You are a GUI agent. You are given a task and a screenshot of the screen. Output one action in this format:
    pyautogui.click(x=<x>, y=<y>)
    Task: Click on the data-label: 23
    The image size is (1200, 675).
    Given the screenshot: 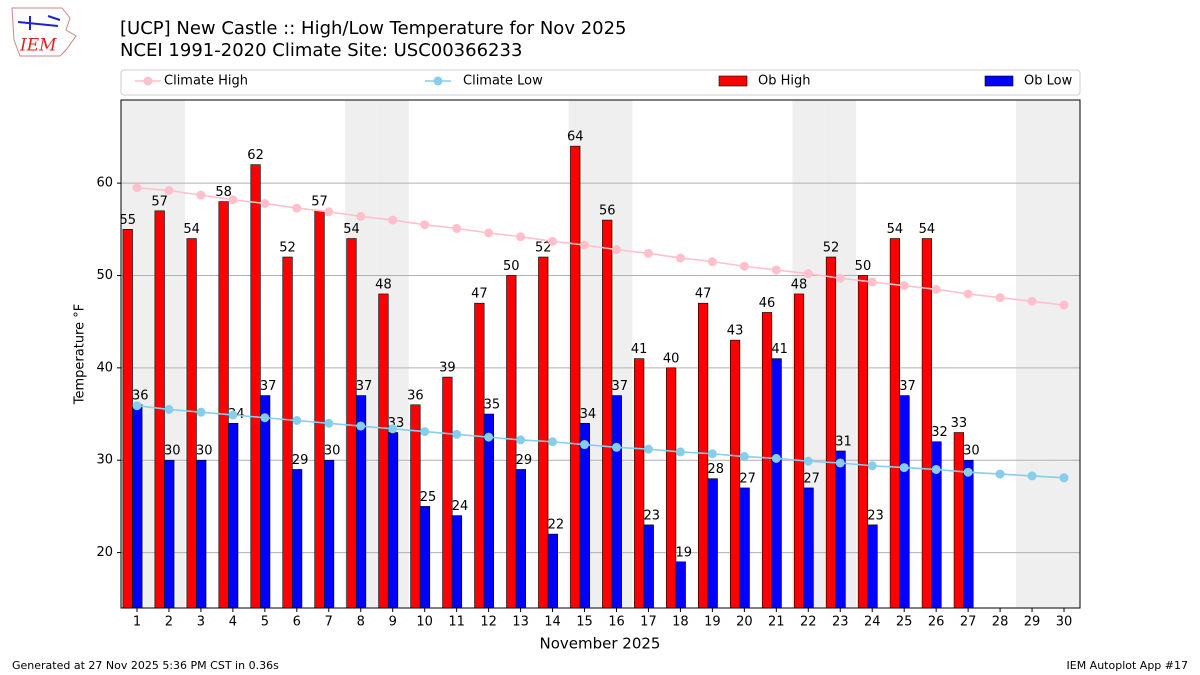 What is the action you would take?
    pyautogui.click(x=875, y=515)
    